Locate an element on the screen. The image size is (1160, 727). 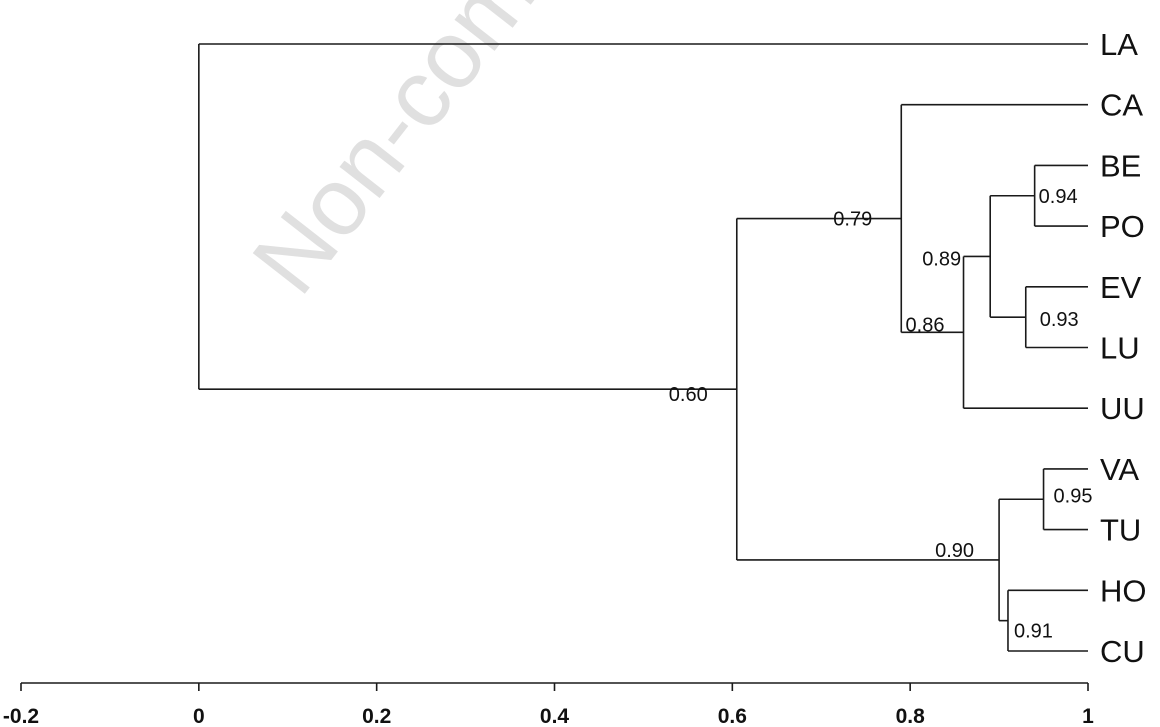
node-label-n086: 0.86 is located at coordinates (925, 325).